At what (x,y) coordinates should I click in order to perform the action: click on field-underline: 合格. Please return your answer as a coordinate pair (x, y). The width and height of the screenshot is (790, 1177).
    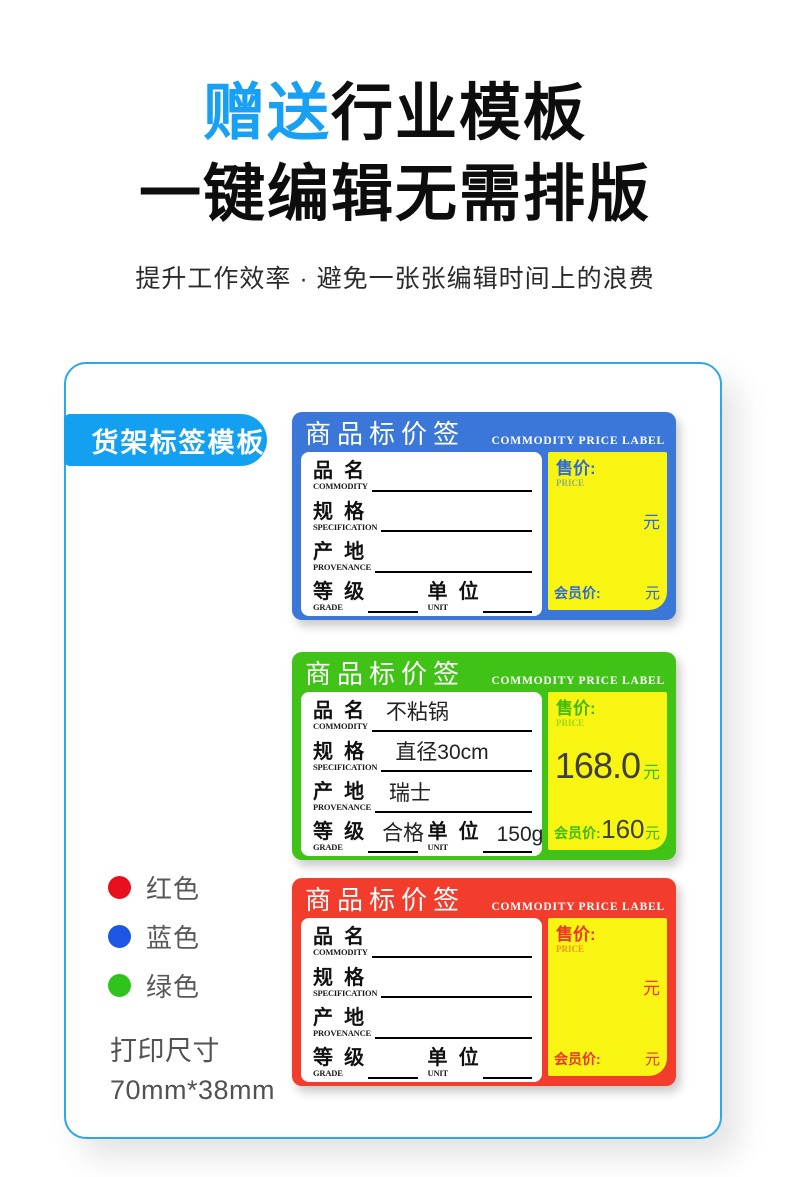
    Looking at the image, I should click on (396, 837).